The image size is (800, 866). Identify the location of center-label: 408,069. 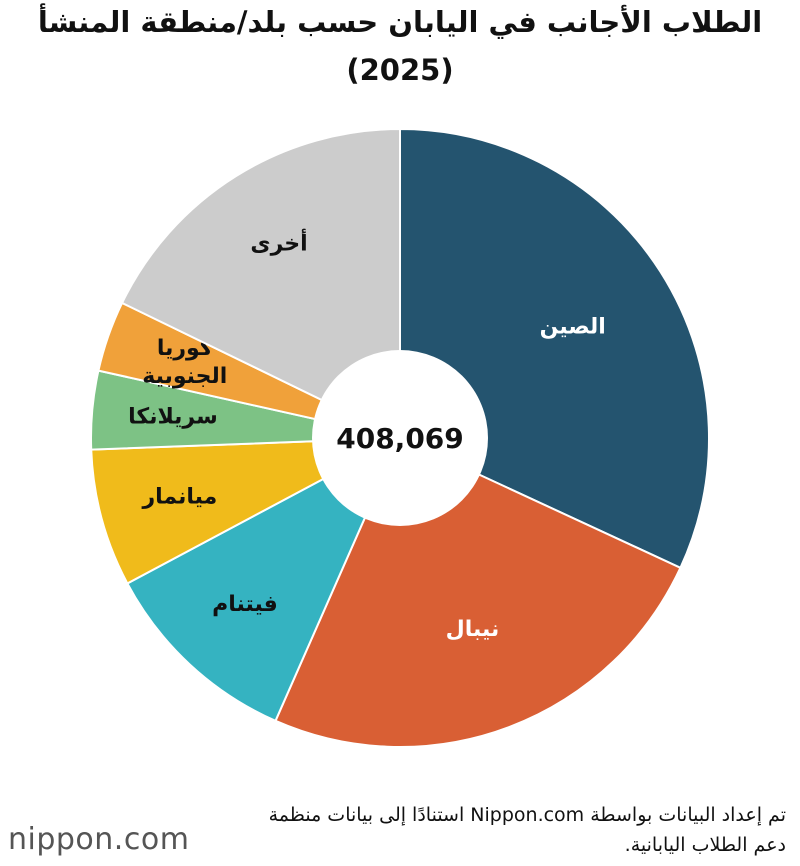
(400, 438).